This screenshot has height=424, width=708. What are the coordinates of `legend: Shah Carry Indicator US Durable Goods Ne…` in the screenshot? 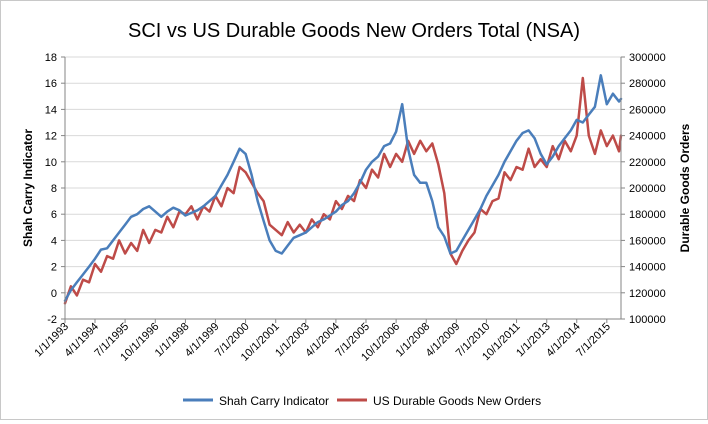 It's located at (362, 401).